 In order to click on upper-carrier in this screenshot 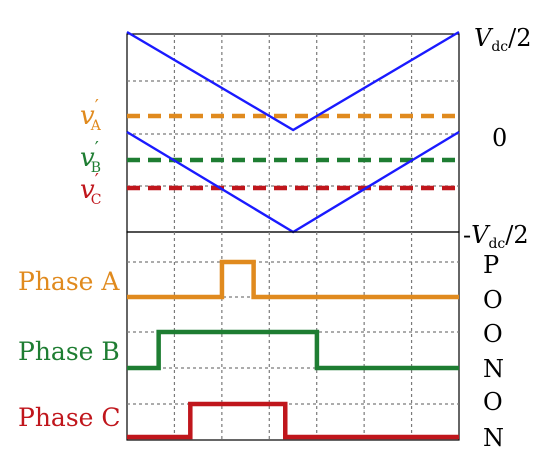, I will do `click(293, 81)`.